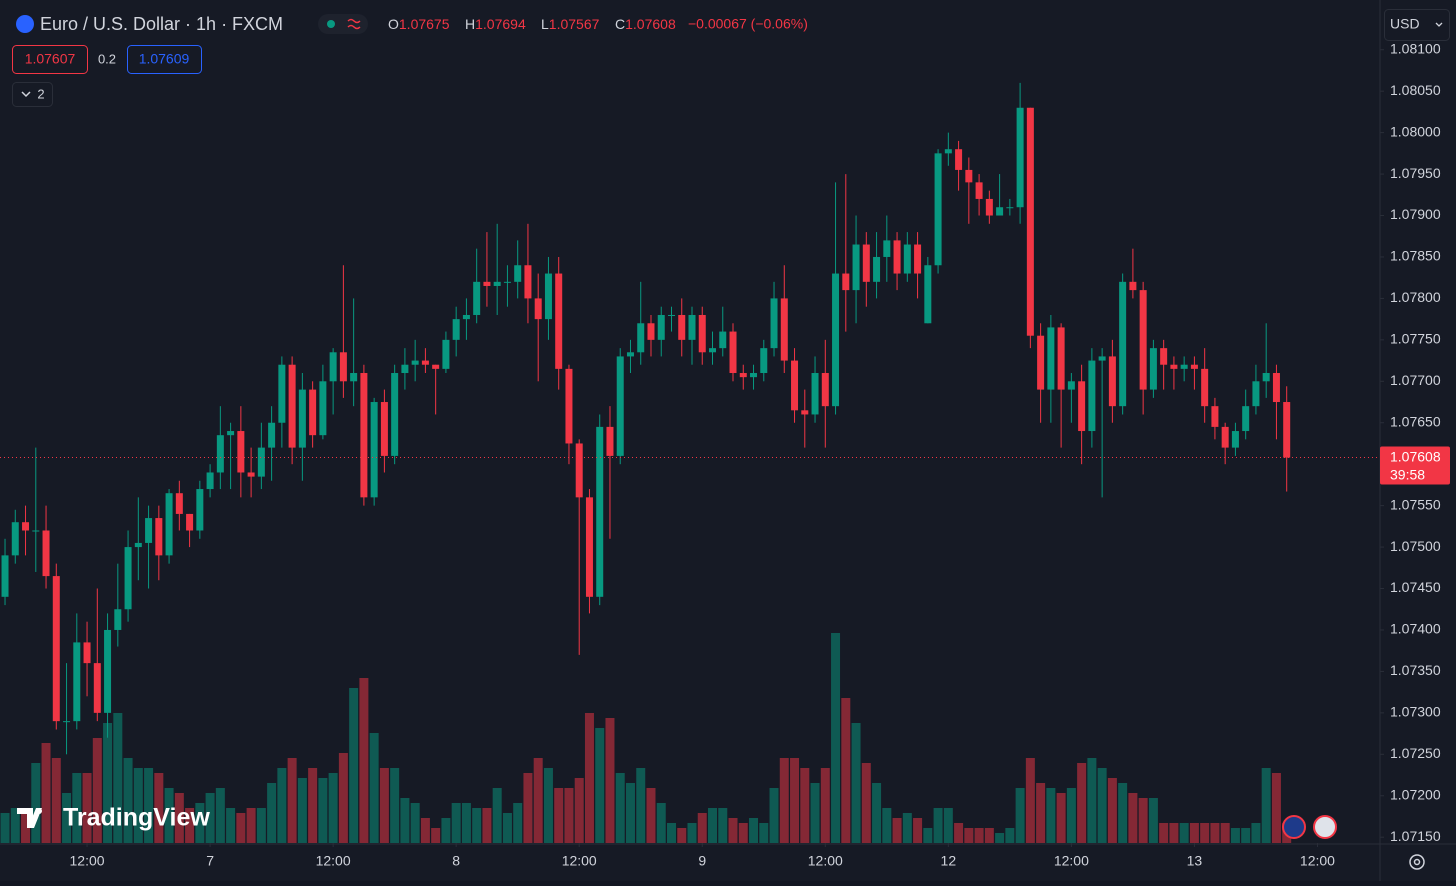 This screenshot has height=886, width=1456. Describe the element at coordinates (545, 24) in the screenshot. I see `ohlc-label: L` at that location.